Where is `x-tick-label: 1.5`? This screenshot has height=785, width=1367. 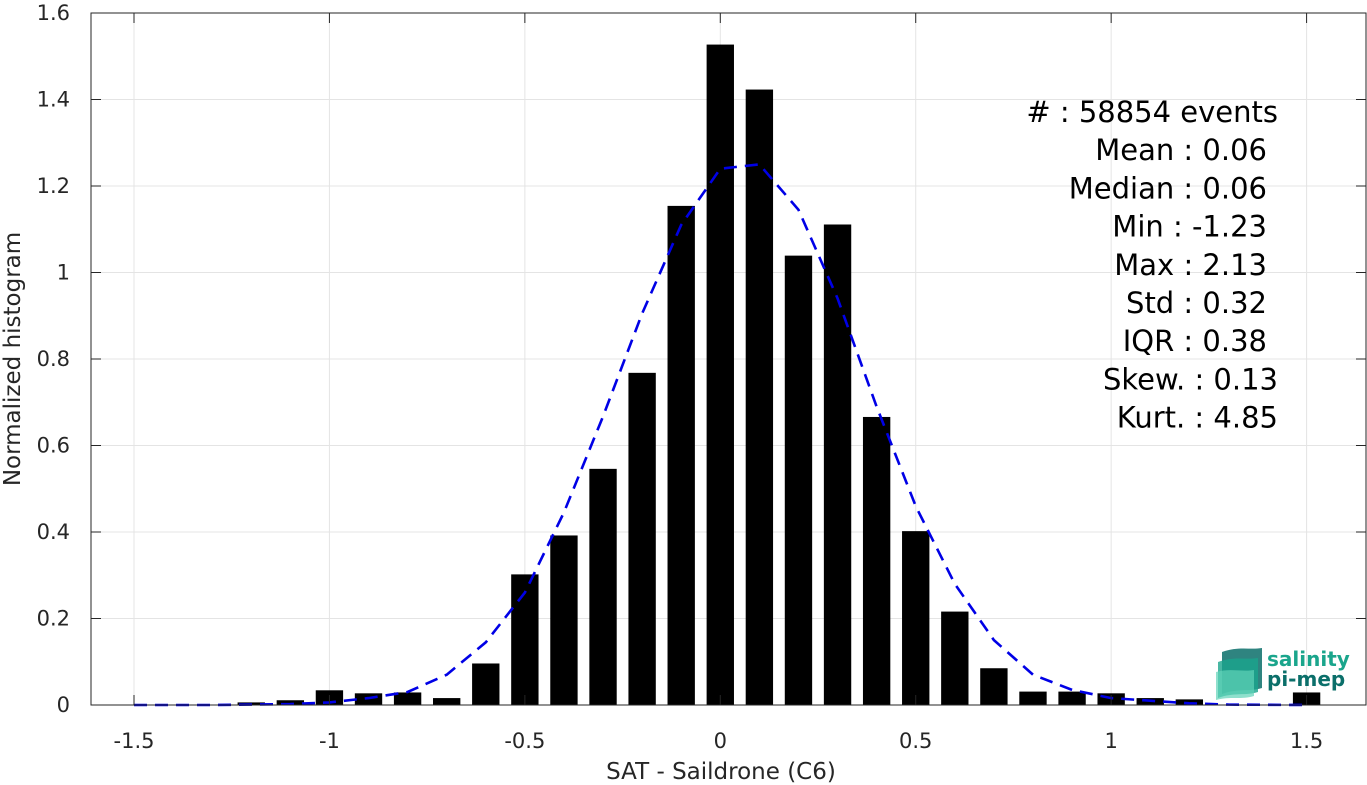
x-tick-label: 1.5 is located at coordinates (1306, 741).